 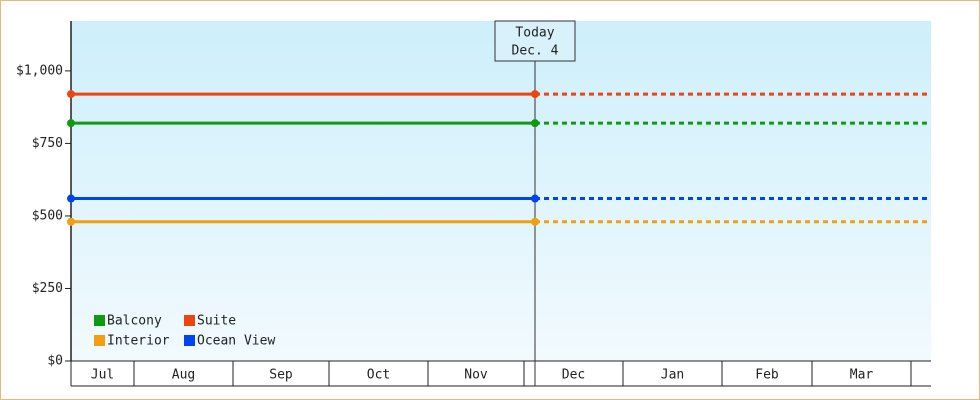 What do you see at coordinates (672, 375) in the screenshot?
I see `x-tick-label: Jan` at bounding box center [672, 375].